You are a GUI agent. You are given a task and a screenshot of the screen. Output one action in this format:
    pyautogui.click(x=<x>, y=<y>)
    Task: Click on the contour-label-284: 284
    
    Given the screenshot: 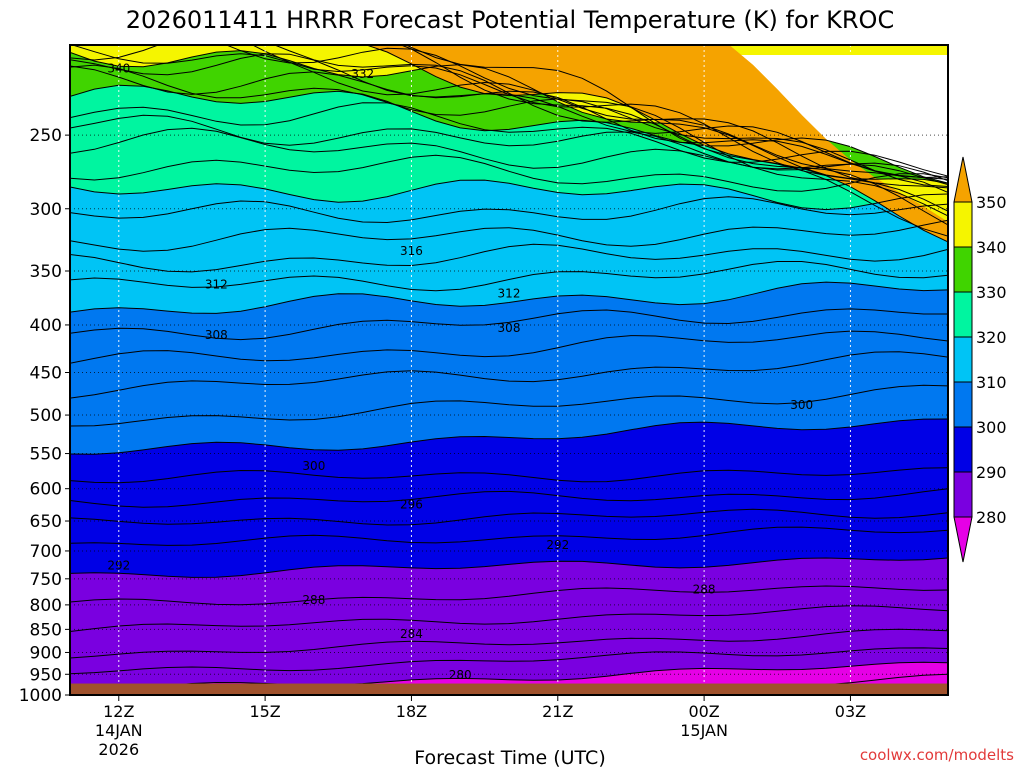 What is the action you would take?
    pyautogui.click(x=411, y=634)
    